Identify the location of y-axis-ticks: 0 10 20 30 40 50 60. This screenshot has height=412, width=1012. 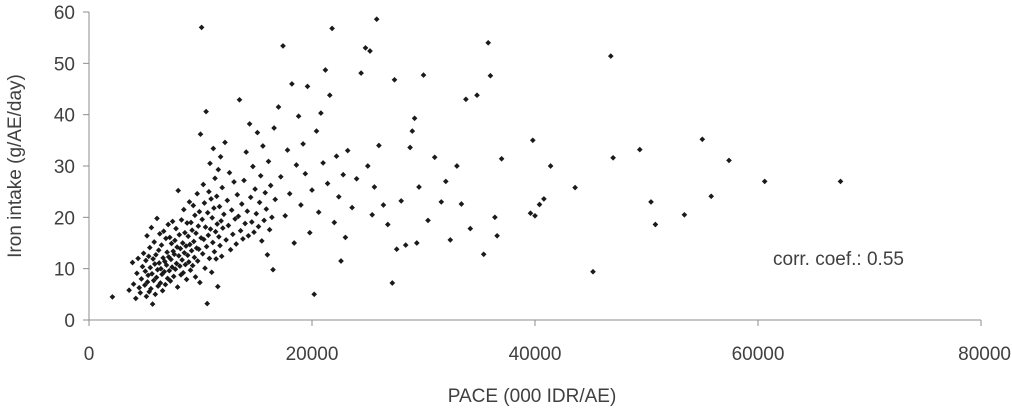
(71, 167).